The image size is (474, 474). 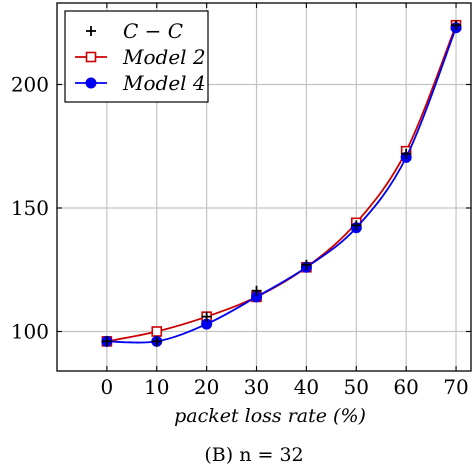 What do you see at coordinates (164, 83) in the screenshot?
I see `legend-label: Model 4` at bounding box center [164, 83].